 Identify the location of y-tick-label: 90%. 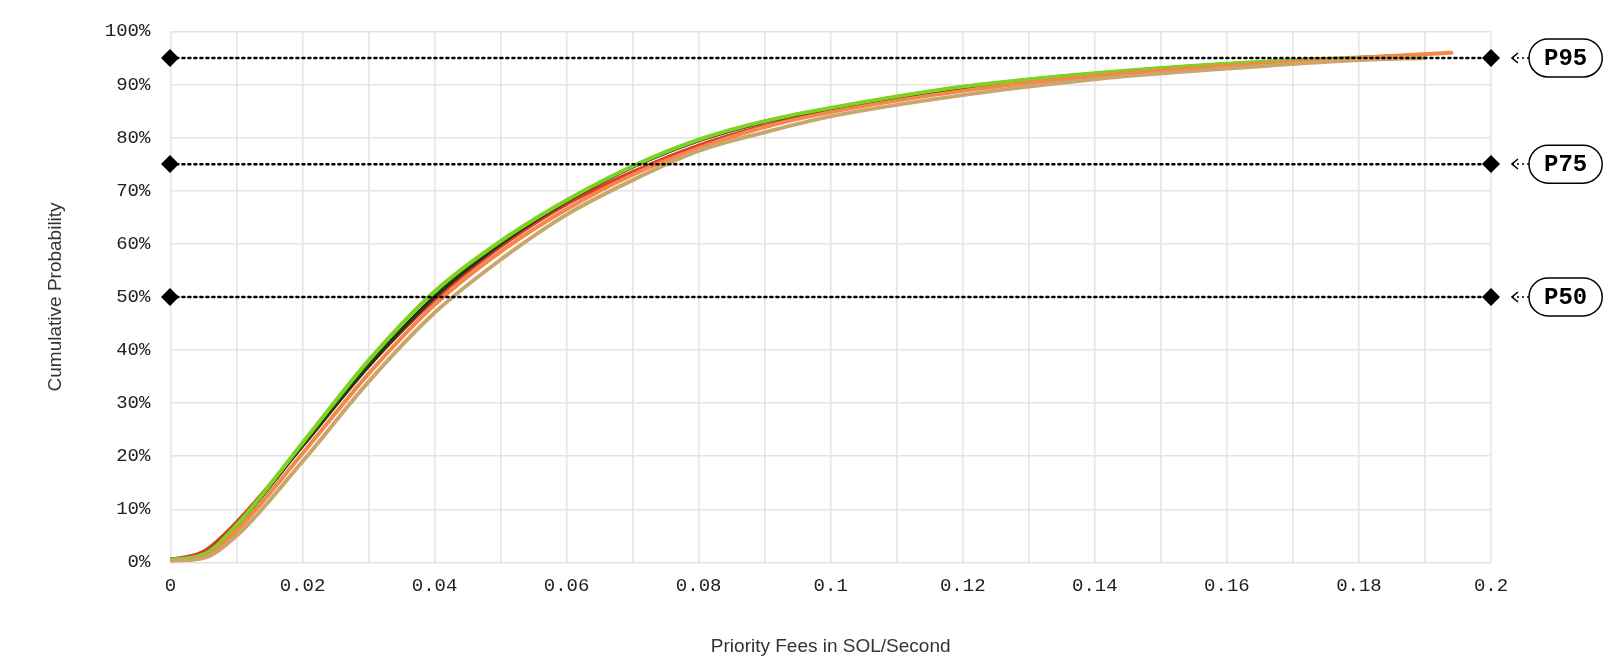
(133, 84).